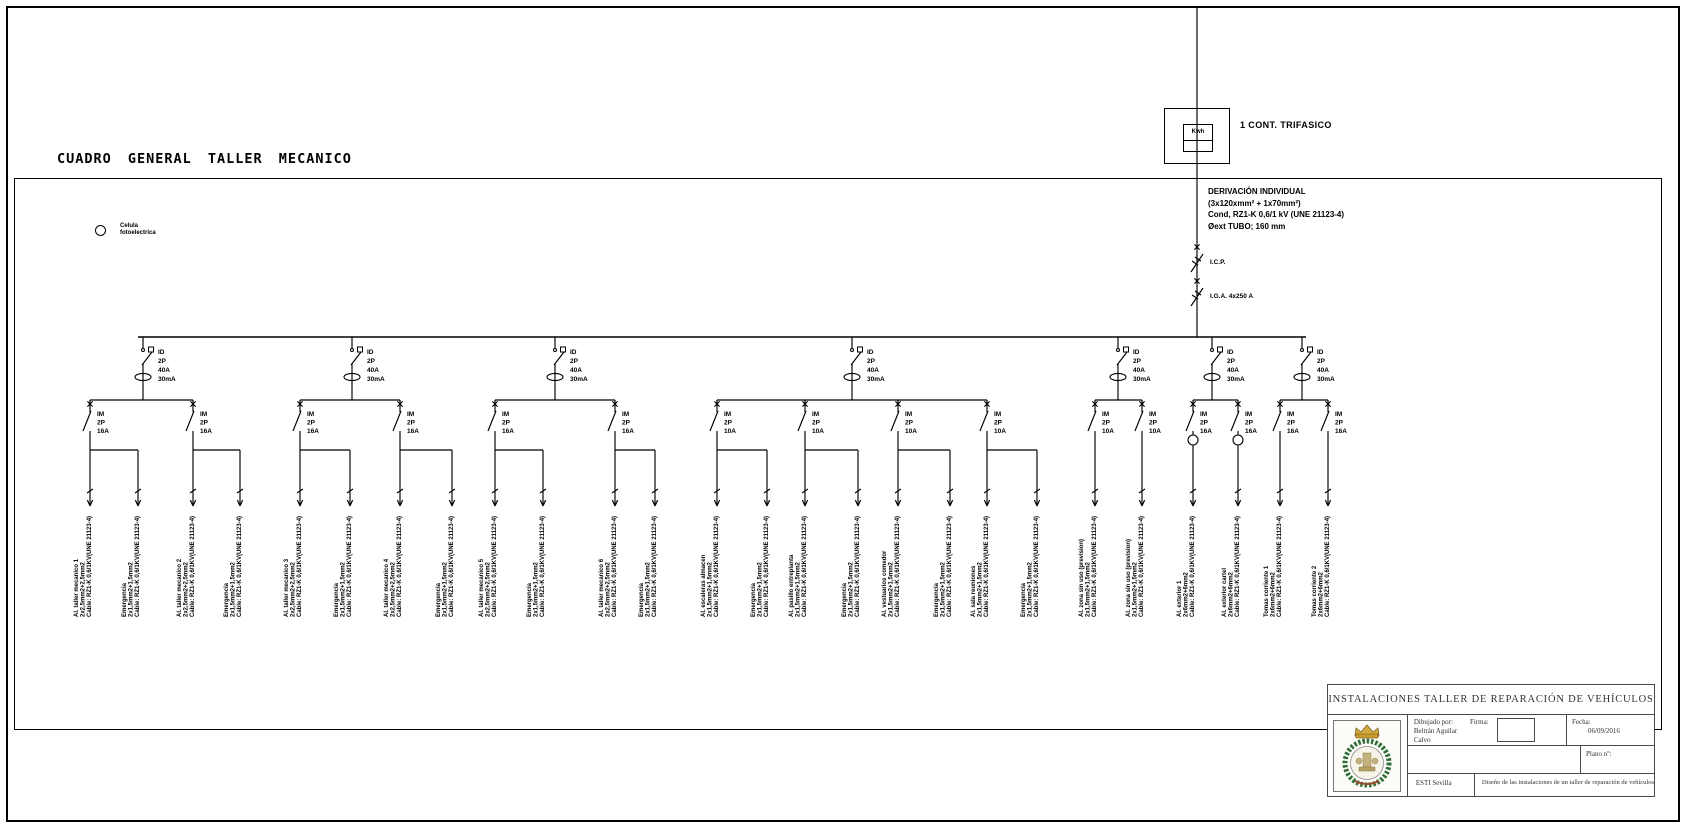  Describe the element at coordinates (1433, 783) in the screenshot. I see `organization-cell: ESTI Sevilla` at that location.